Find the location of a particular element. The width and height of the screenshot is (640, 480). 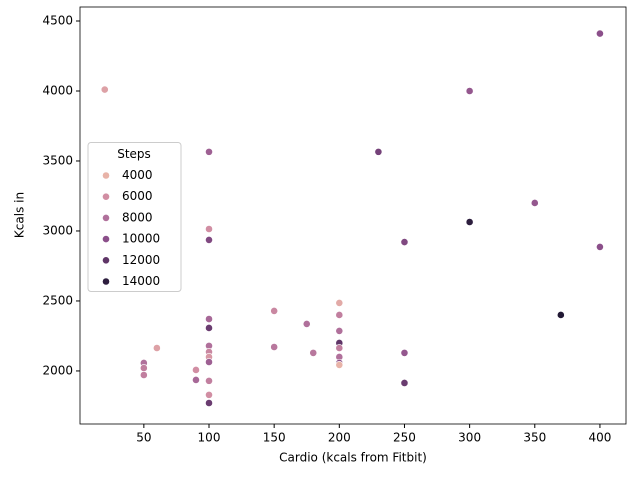

x-axis-label: Cardio (kcals from Fitbit) is located at coordinates (353, 458).